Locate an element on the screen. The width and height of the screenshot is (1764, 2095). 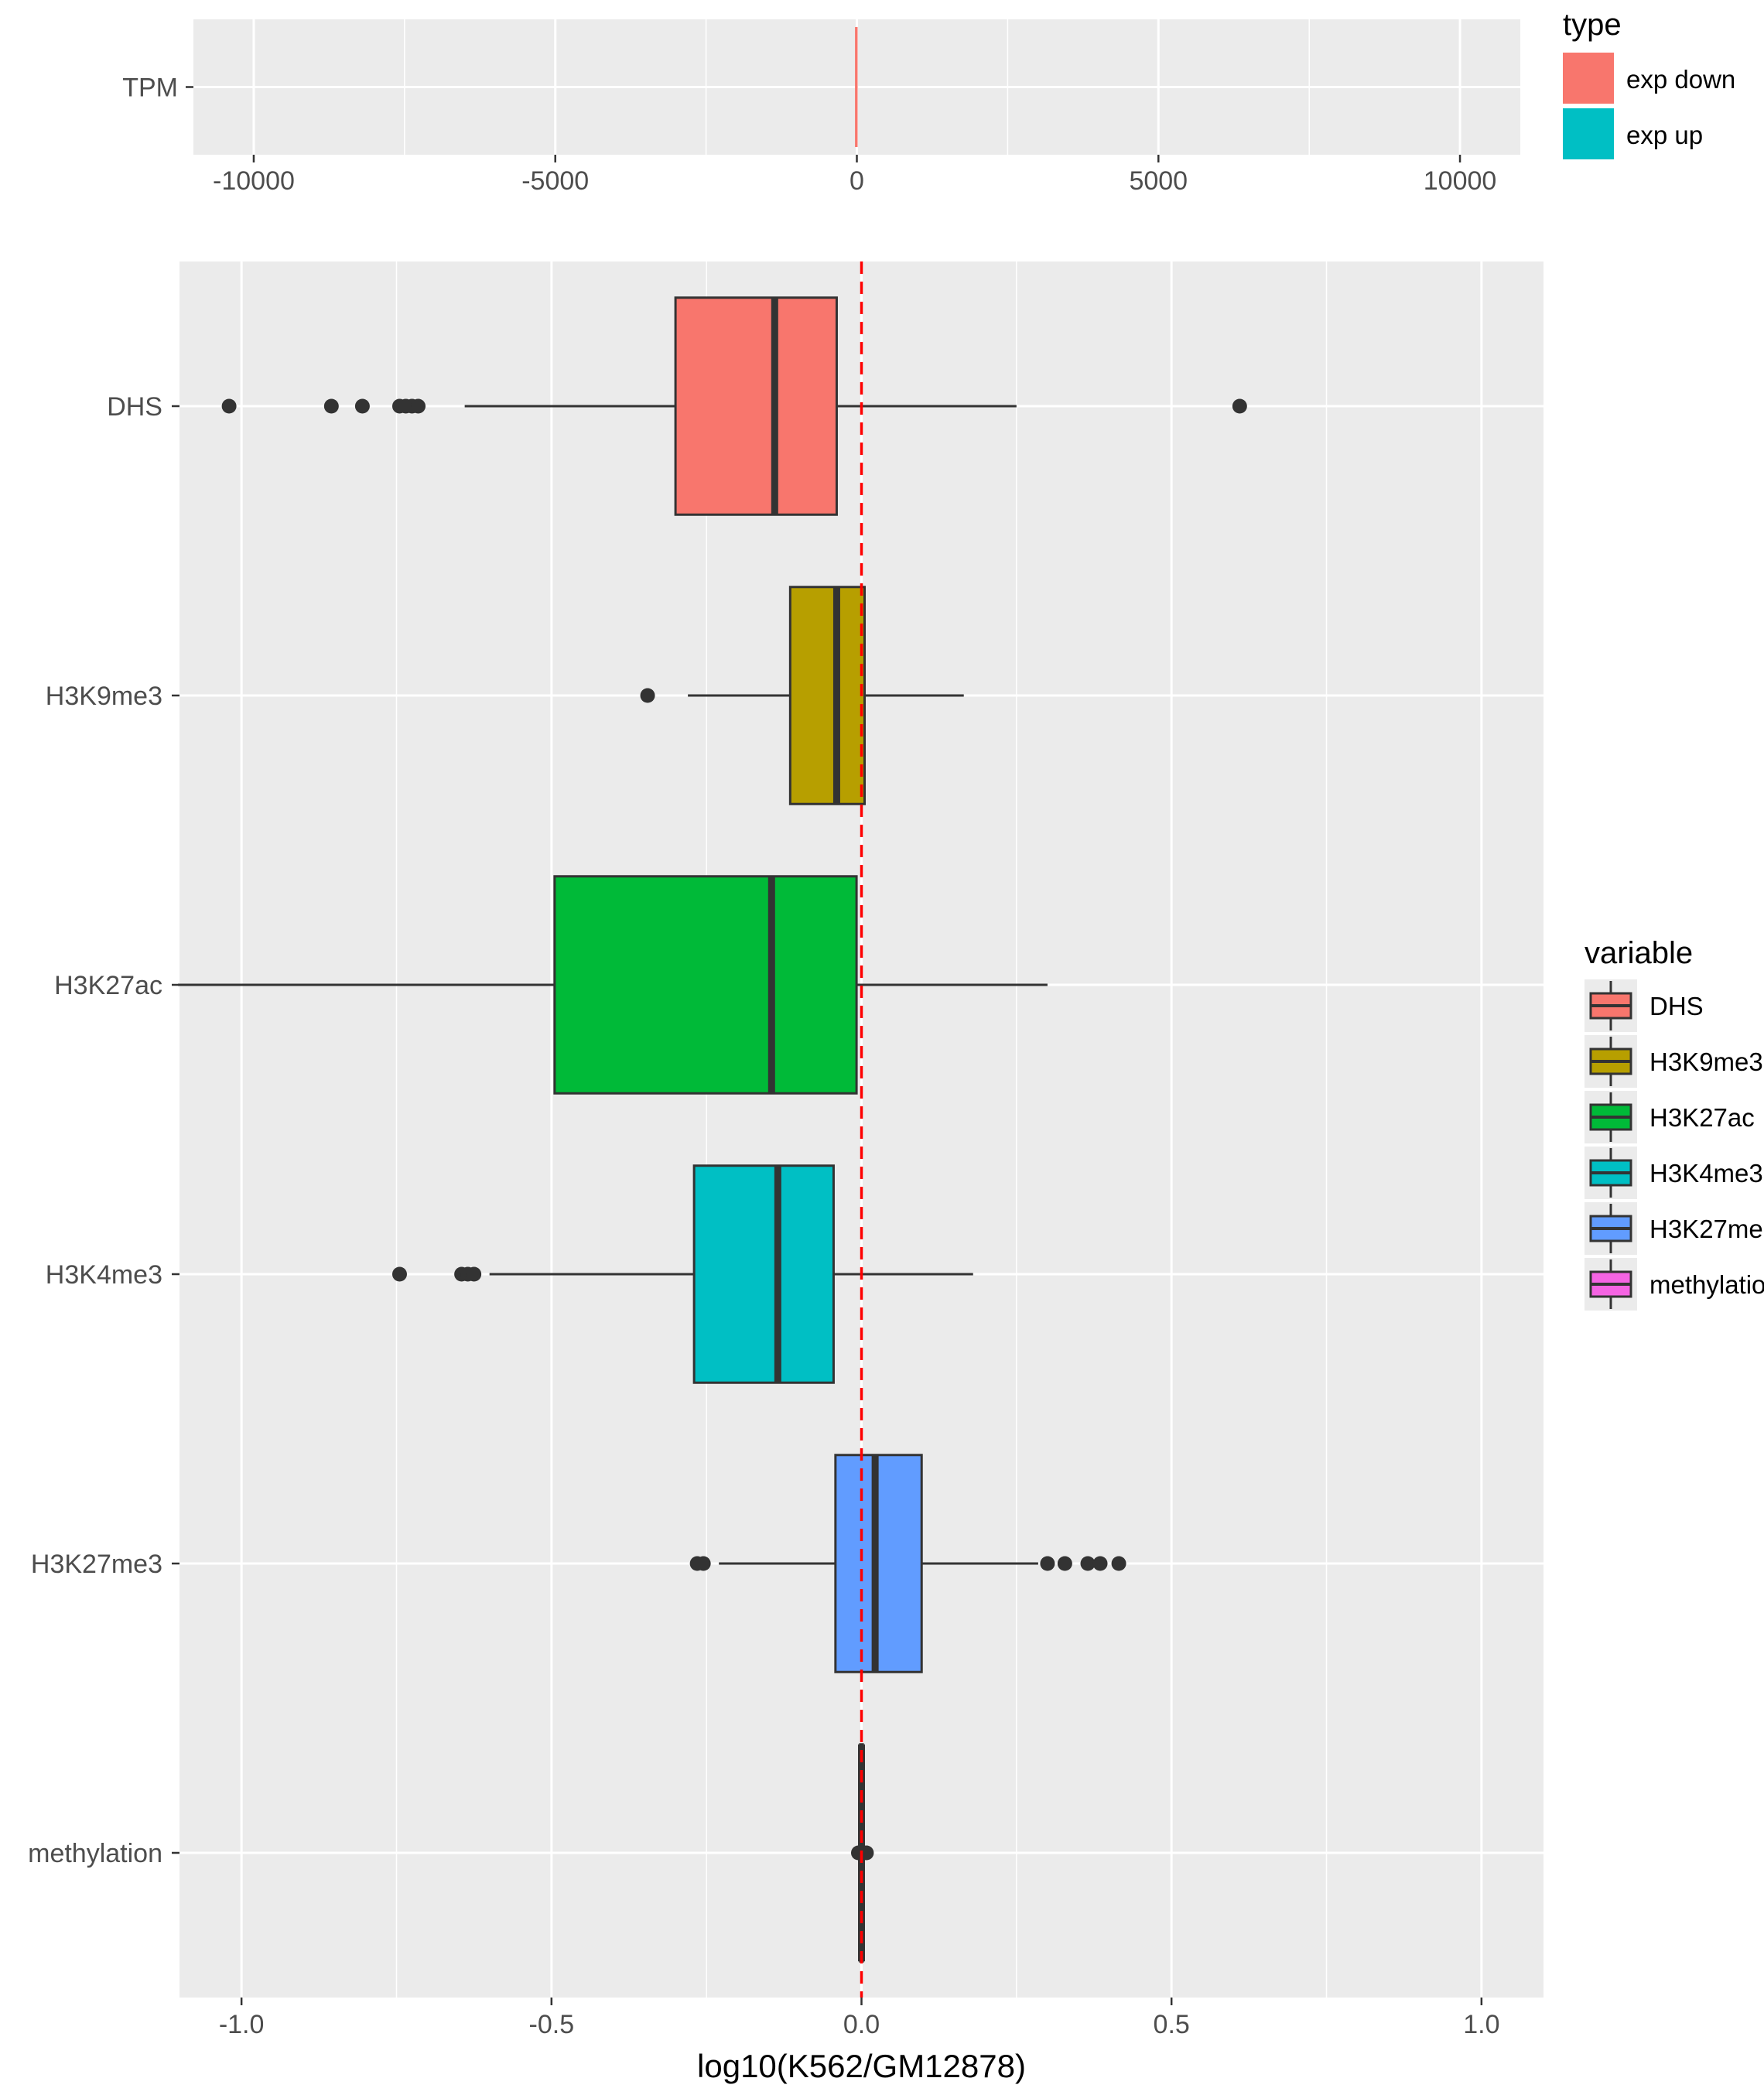
variable-legend-label-H3K9me3: H3K9me3 is located at coordinates (1706, 1062).